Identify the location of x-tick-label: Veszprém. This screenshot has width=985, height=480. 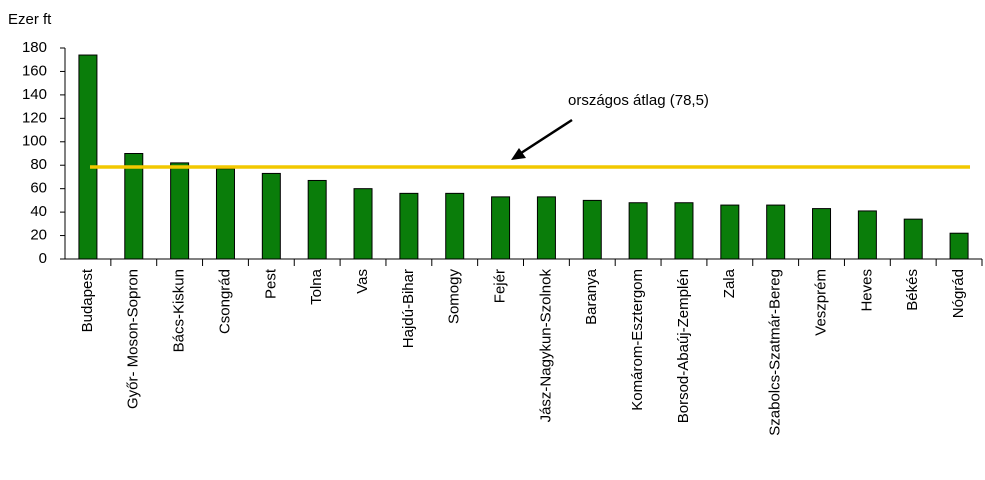
(820, 302).